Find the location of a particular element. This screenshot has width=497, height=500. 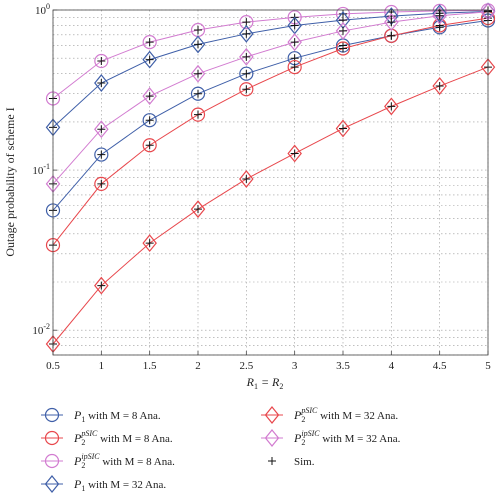

legend-entry: P2pSIC with M = 32 Ana. is located at coordinates (329, 415).